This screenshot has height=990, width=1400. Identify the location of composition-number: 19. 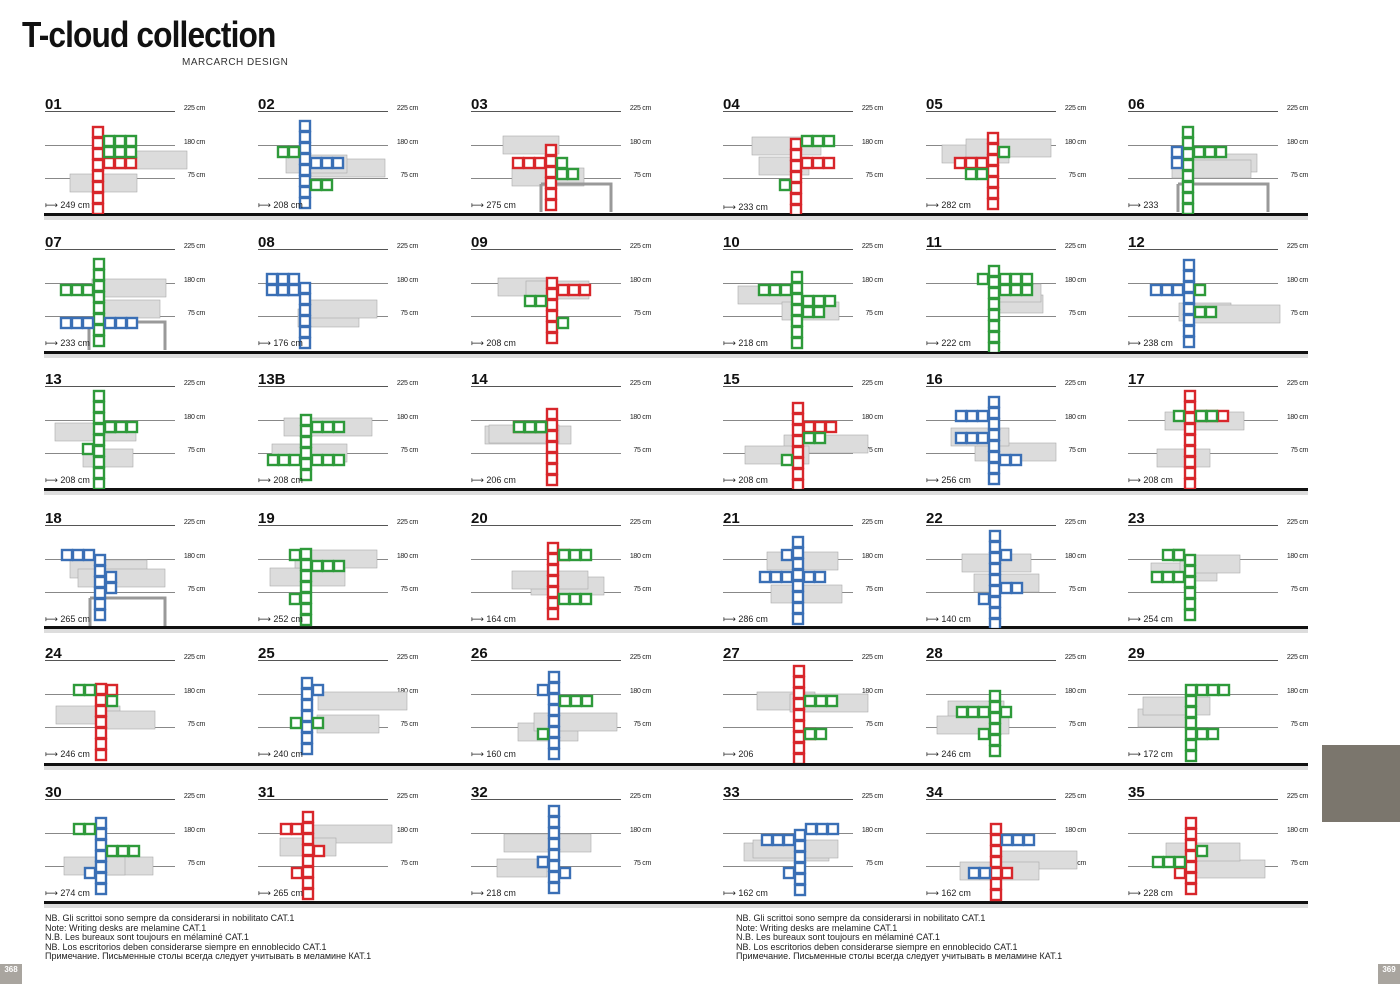
(266, 518).